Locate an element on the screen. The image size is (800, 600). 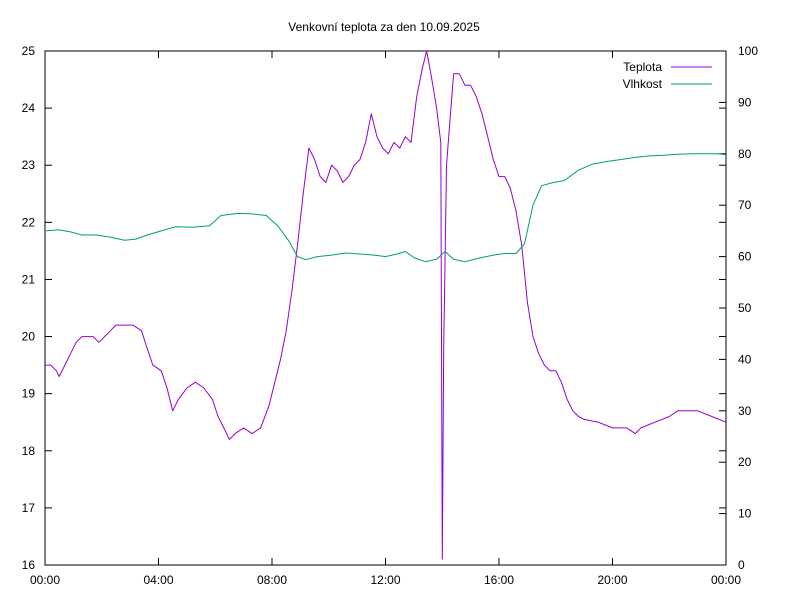
y-axis-right: 0 10 20 30 40 50 60 70 80 90 100 is located at coordinates (738, 308).